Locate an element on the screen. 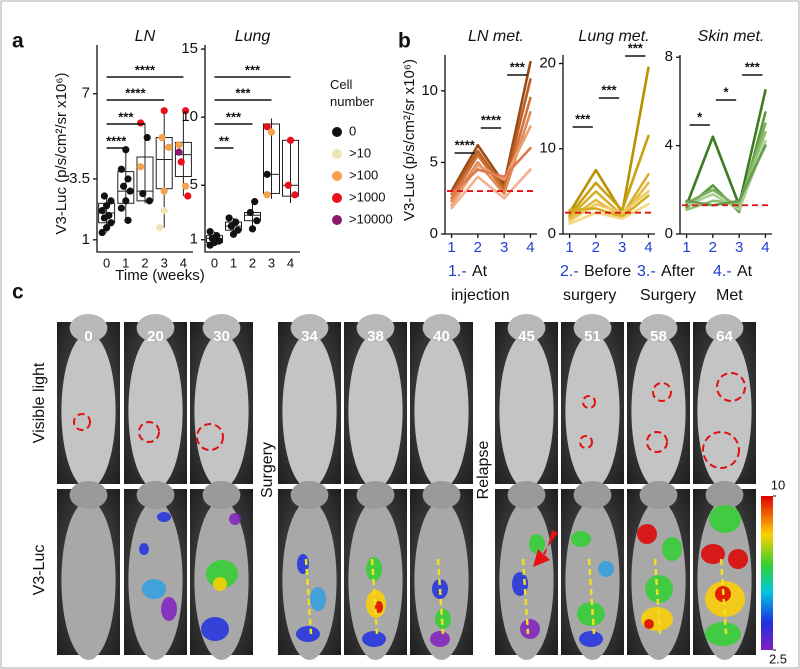  colorbar-label: 10 is located at coordinates (778, 484).